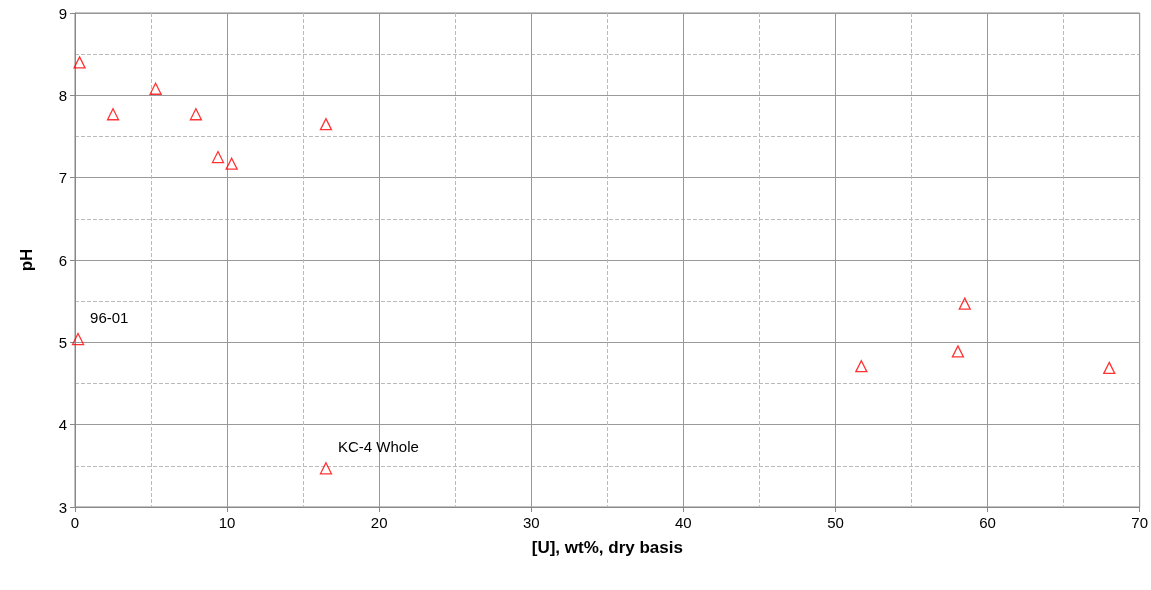 The image size is (1151, 590). What do you see at coordinates (1139, 522) in the screenshot?
I see `x-tick-label: 70` at bounding box center [1139, 522].